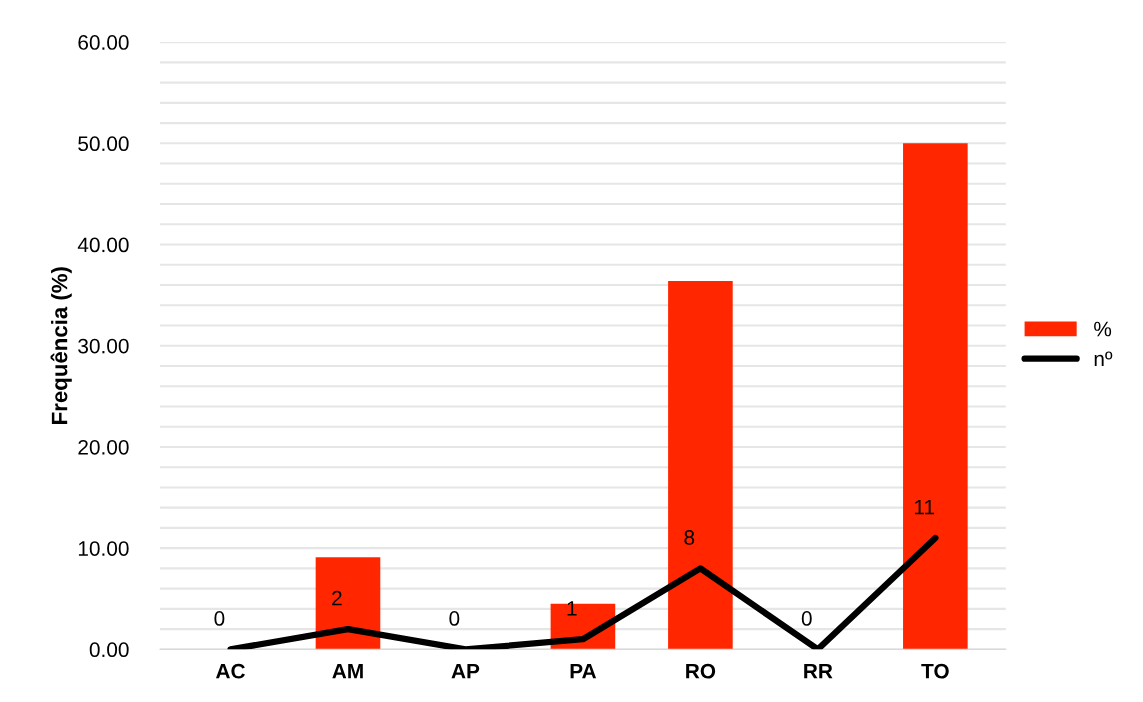 The height and width of the screenshot is (702, 1143). Describe the element at coordinates (61, 345) in the screenshot. I see `y-axis-title: Frequência (%)` at that location.